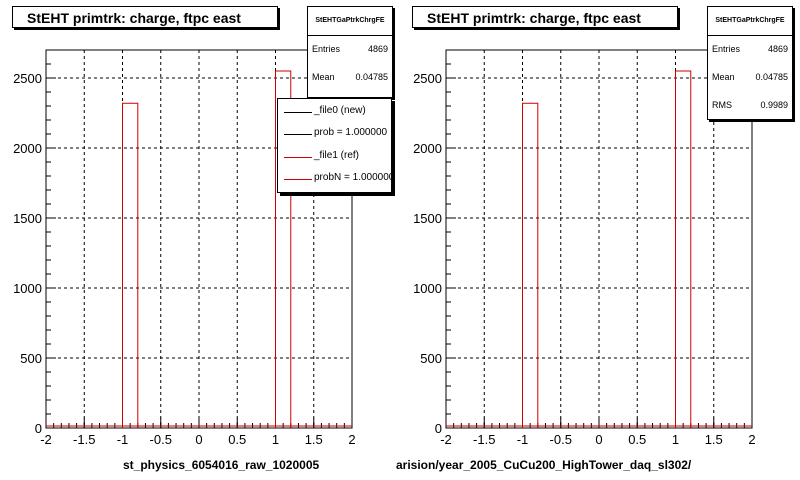  Describe the element at coordinates (145, 17) in the screenshot. I see `chart-title-left: StEHT primtrk: charge, ftpc east` at that location.